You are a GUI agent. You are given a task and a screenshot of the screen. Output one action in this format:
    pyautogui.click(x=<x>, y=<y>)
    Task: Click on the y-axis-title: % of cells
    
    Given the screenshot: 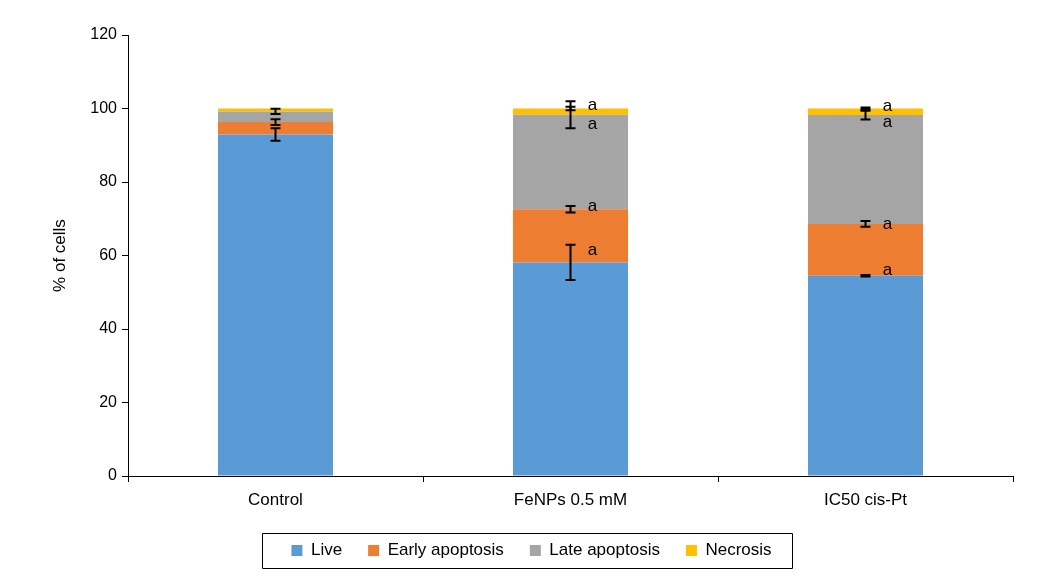 What is the action you would take?
    pyautogui.click(x=59, y=255)
    